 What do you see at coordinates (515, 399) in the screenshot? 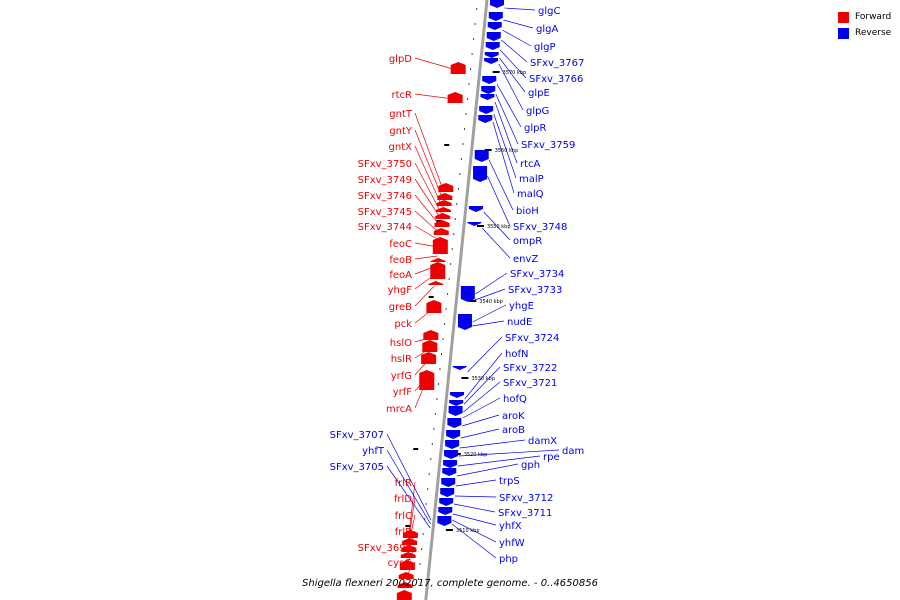
I see `reverse-gene-label: hofQ` at bounding box center [515, 399].